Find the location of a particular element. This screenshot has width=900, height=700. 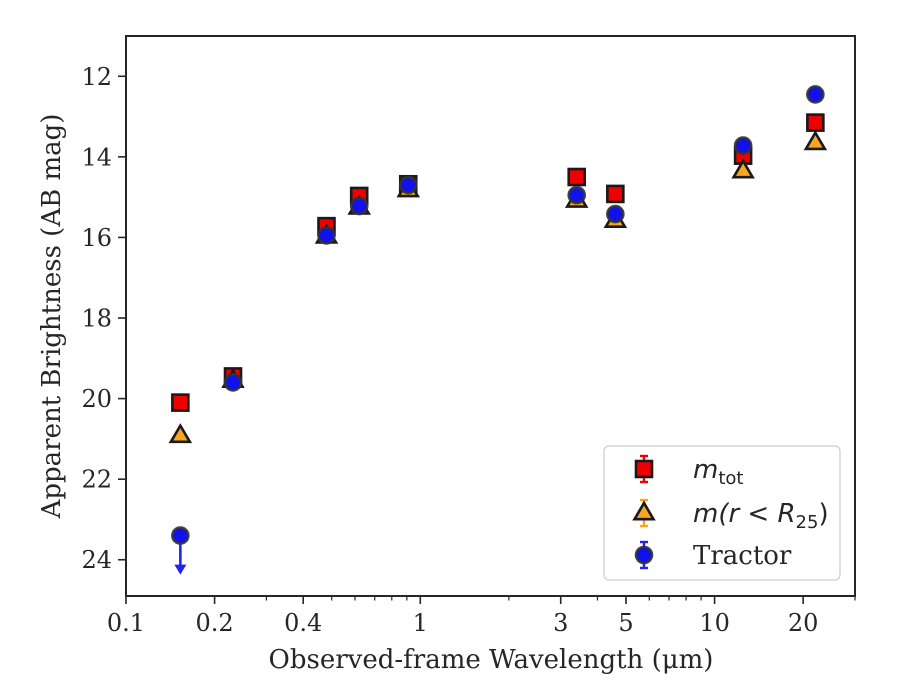

legend-entry-tractor: Tractor is located at coordinates (713, 555).